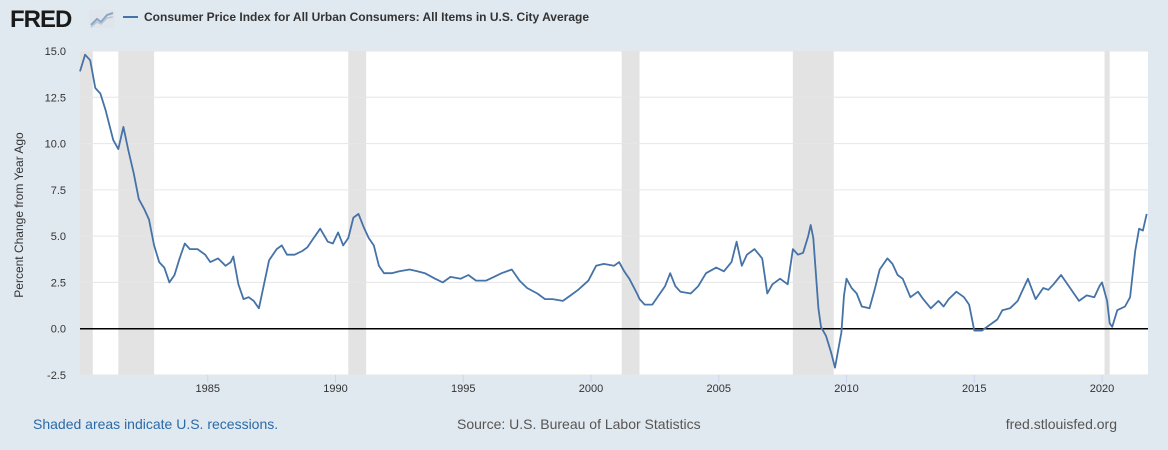  Describe the element at coordinates (19, 215) in the screenshot. I see `y-axis-title: Percent Change from Year Ago` at that location.